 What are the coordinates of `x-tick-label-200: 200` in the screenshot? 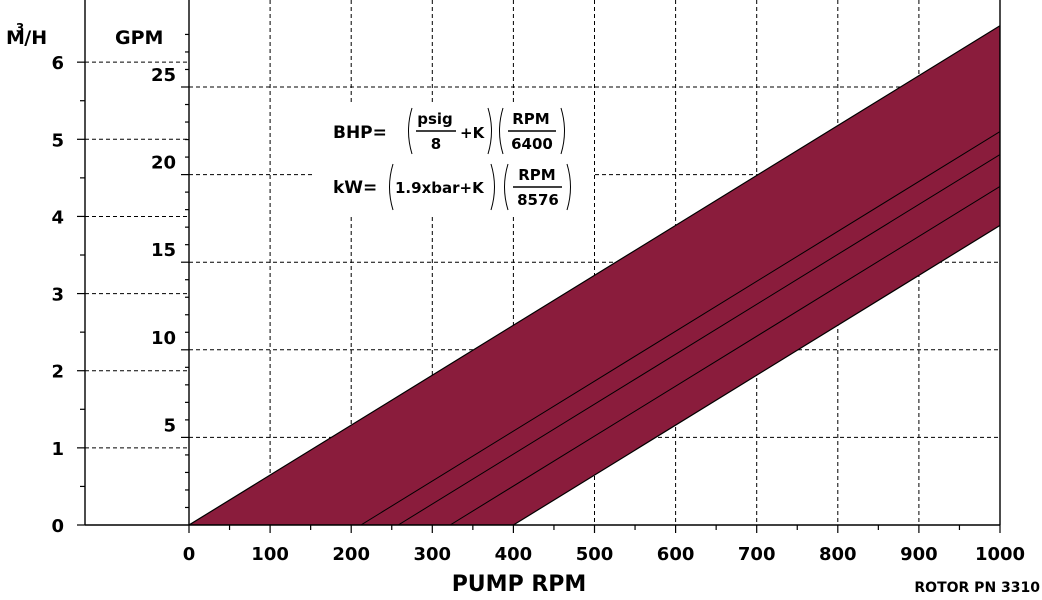 It's located at (351, 554).